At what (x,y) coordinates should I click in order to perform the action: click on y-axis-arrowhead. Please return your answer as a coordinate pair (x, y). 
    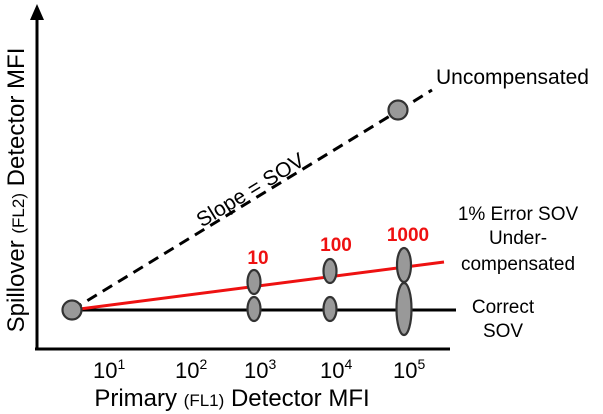
    Looking at the image, I should click on (37, 12).